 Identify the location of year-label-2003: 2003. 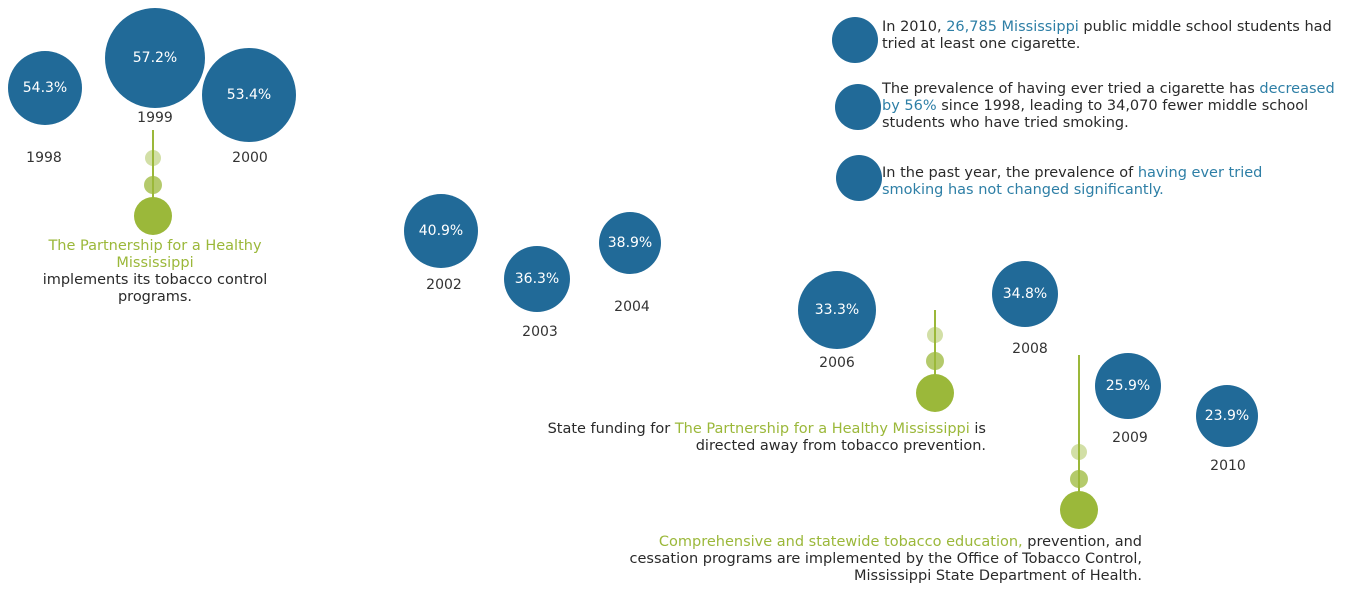
(540, 332).